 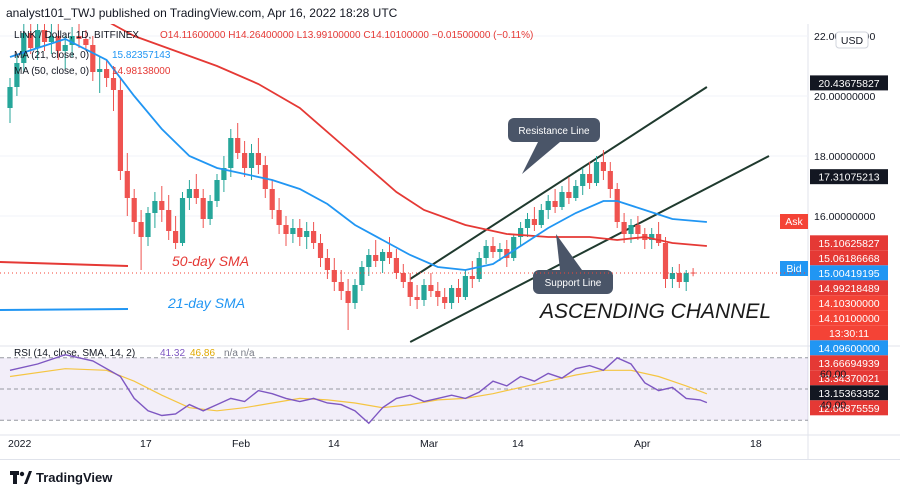 What do you see at coordinates (358, 389) in the screenshot?
I see `rsi-line` at bounding box center [358, 389].